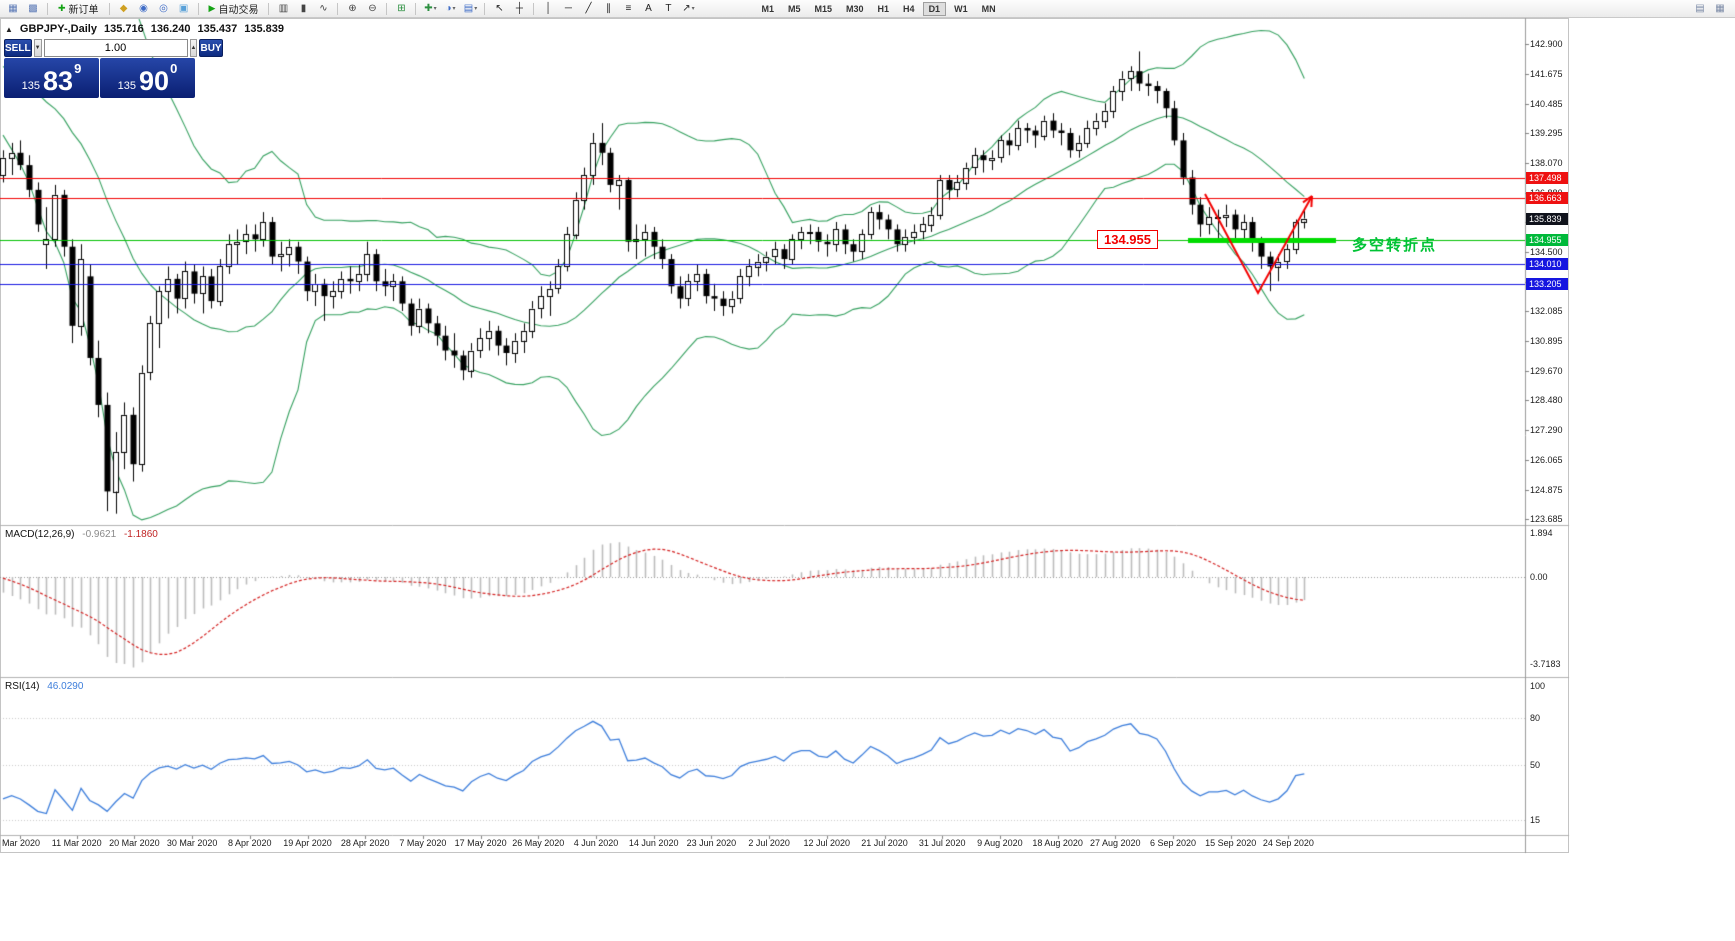  I want to click on zoom-out-icon: ⊖, so click(372, 8).